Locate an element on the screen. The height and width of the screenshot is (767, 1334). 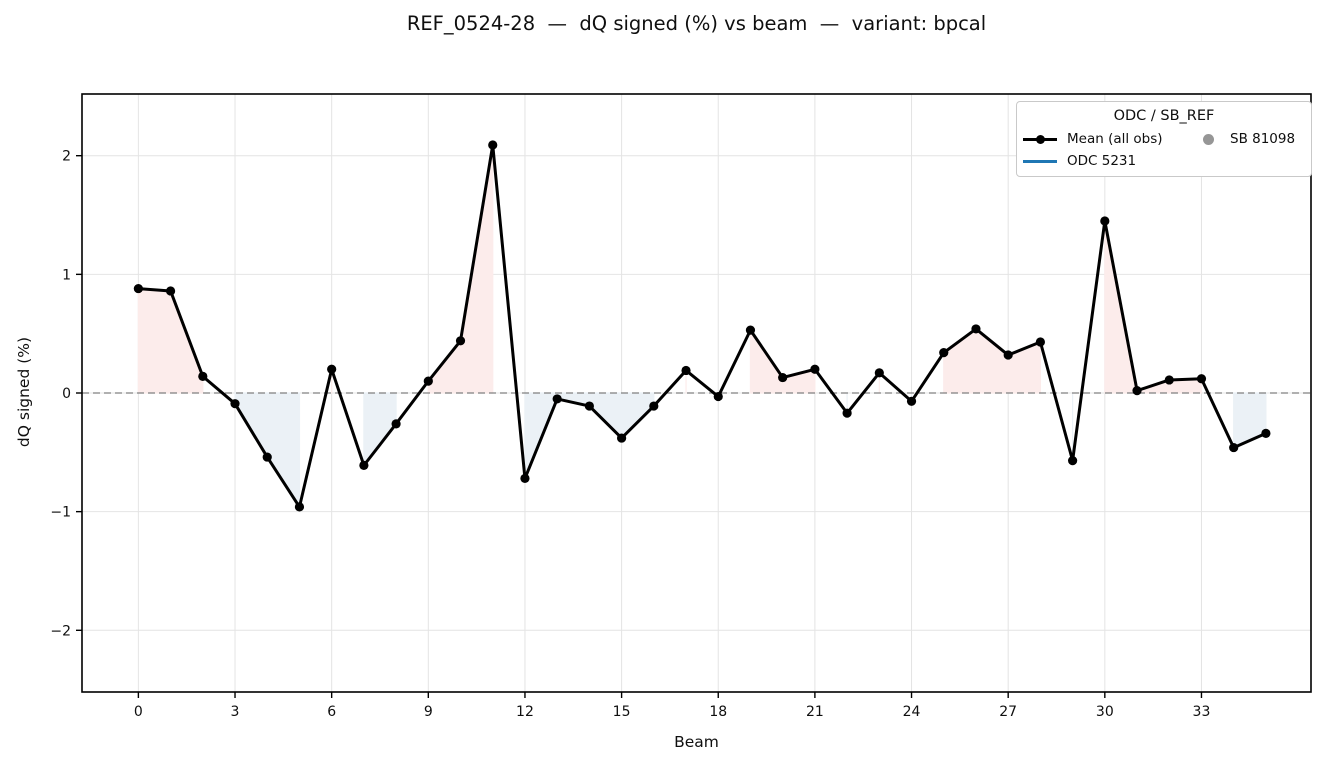
legend-grid: Mean (all obs) SB 81098 ODC 5231 is located at coordinates (1164, 150).